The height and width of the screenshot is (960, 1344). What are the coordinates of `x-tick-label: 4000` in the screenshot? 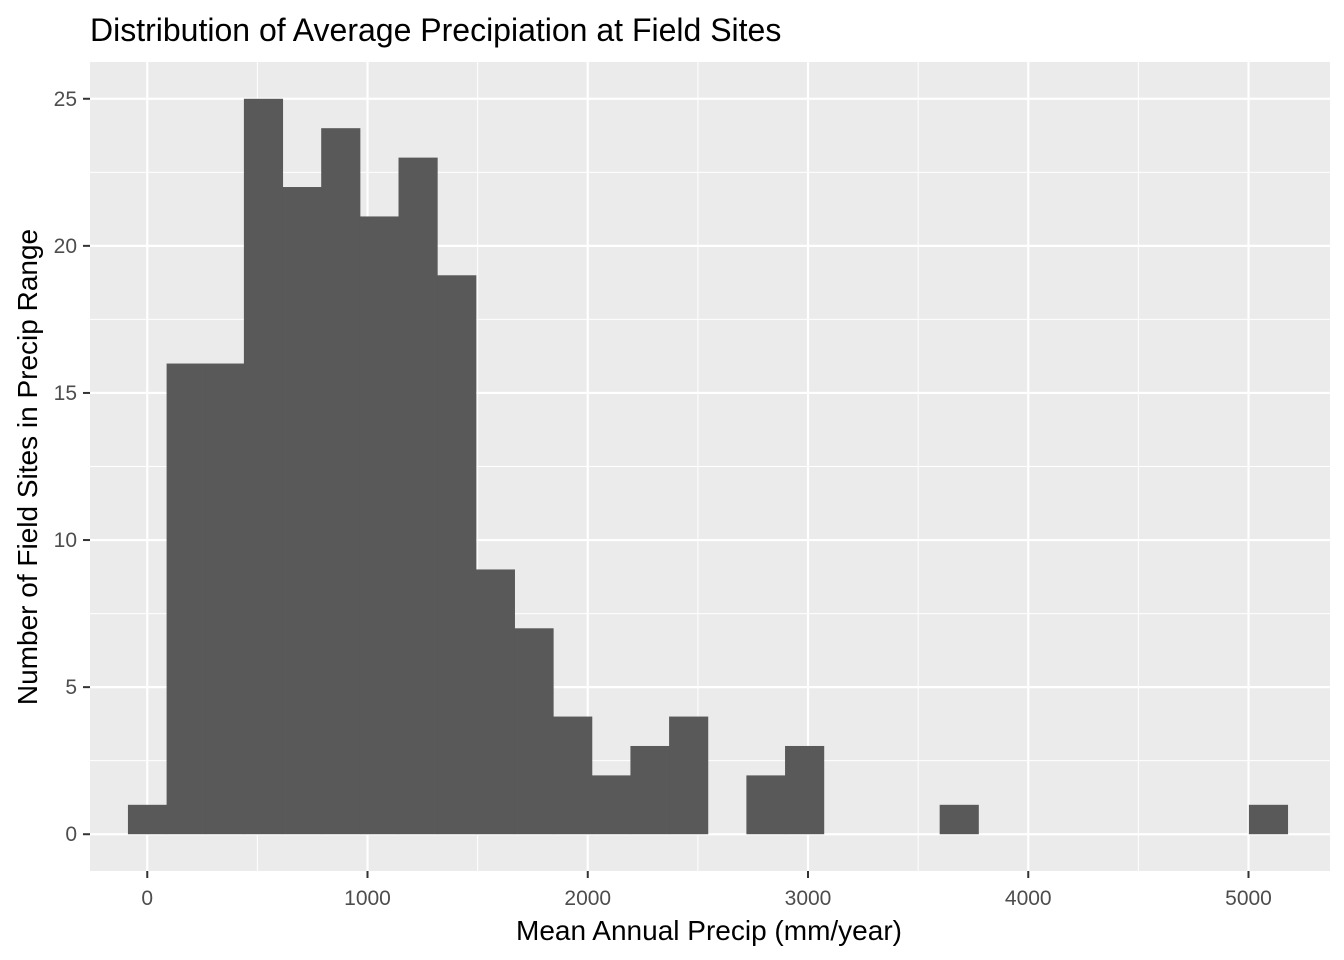 It's located at (1028, 898).